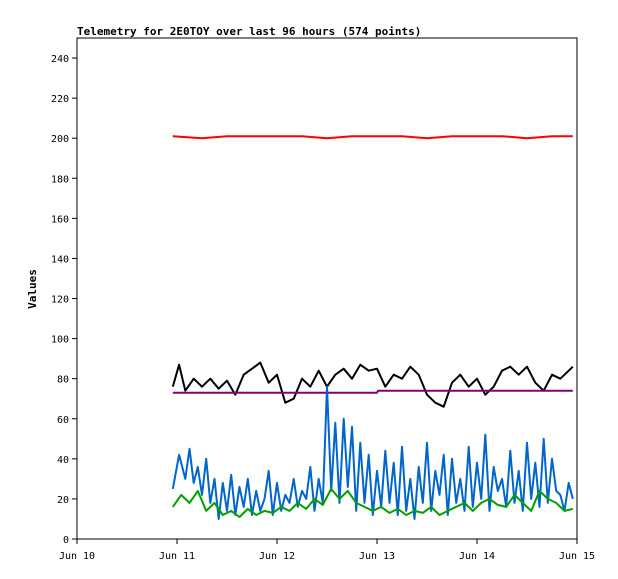 The image size is (618, 579). Describe the element at coordinates (372, 391) in the screenshot. I see `series-line-purple` at that location.